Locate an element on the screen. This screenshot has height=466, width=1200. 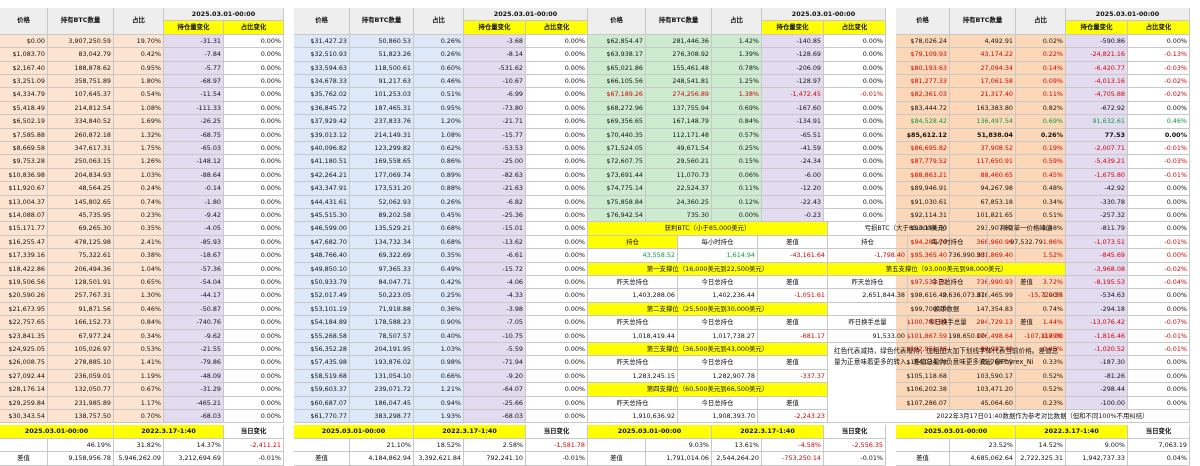
table-cell: 1.03% is located at coordinates (139, 175).